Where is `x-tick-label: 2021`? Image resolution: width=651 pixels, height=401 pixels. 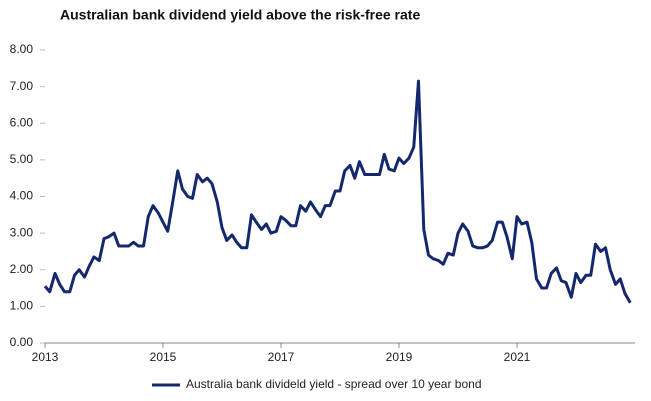
x-tick-label: 2021 is located at coordinates (517, 357).